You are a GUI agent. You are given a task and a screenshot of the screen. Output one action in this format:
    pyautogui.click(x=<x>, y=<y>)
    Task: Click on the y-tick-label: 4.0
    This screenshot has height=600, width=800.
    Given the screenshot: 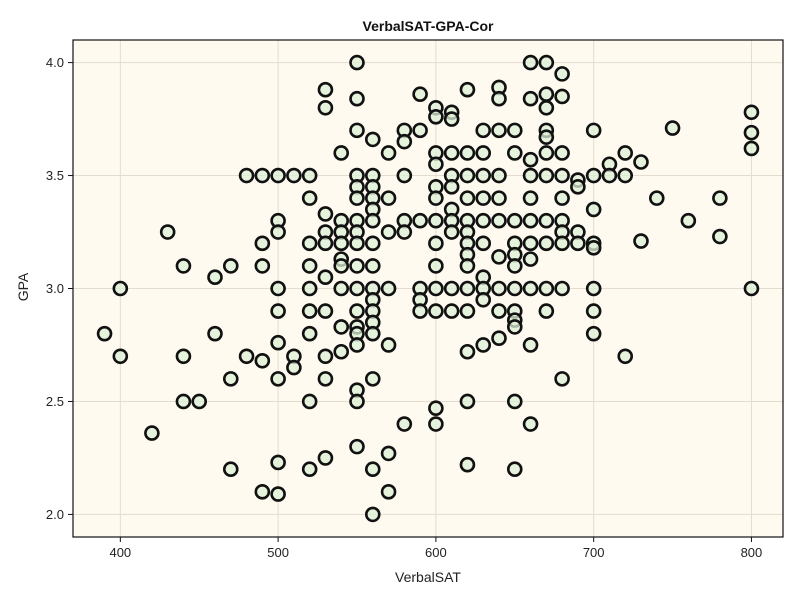 What is the action you would take?
    pyautogui.click(x=55, y=62)
    